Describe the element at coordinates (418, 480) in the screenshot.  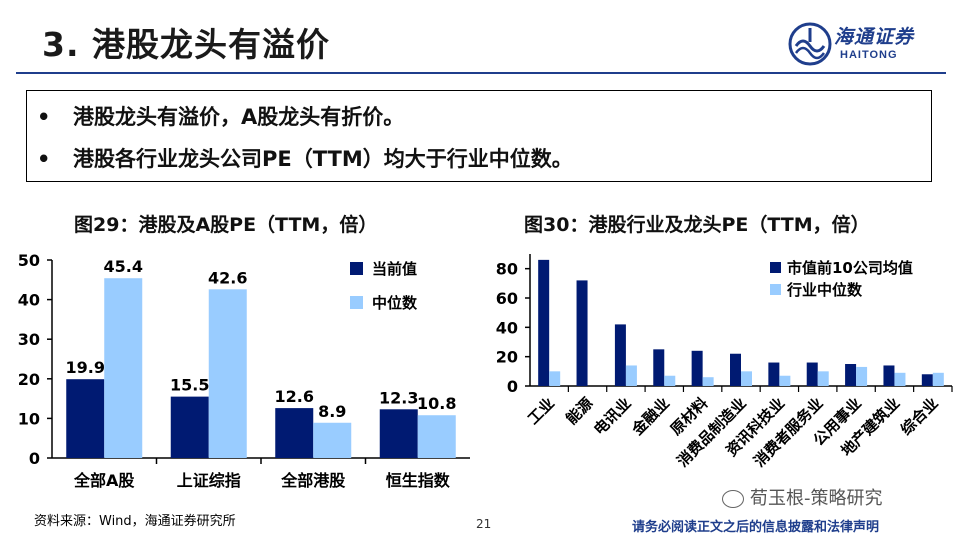
I see `x-category-label: 恒生指数` at that location.